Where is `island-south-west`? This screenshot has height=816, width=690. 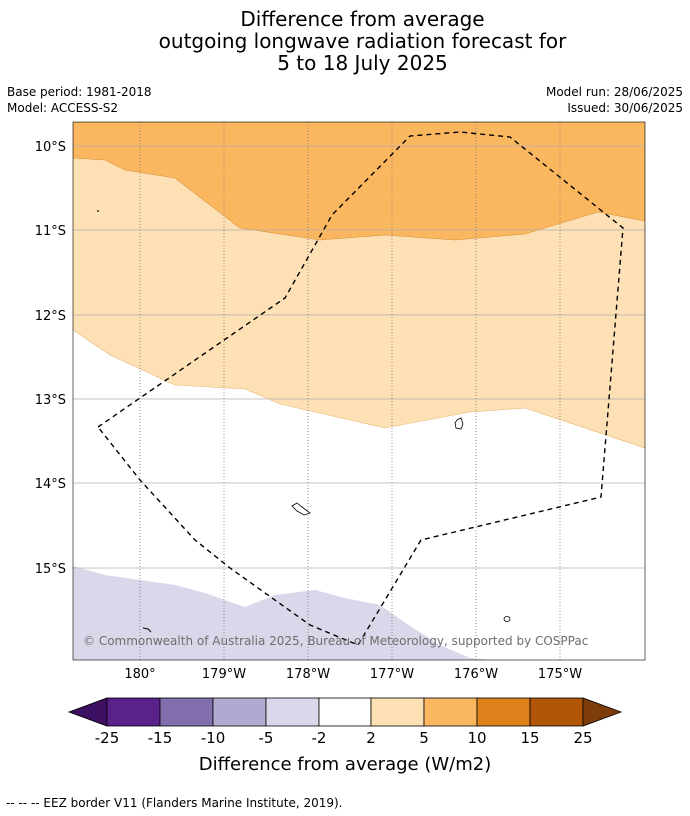
island-south-west is located at coordinates (147, 630).